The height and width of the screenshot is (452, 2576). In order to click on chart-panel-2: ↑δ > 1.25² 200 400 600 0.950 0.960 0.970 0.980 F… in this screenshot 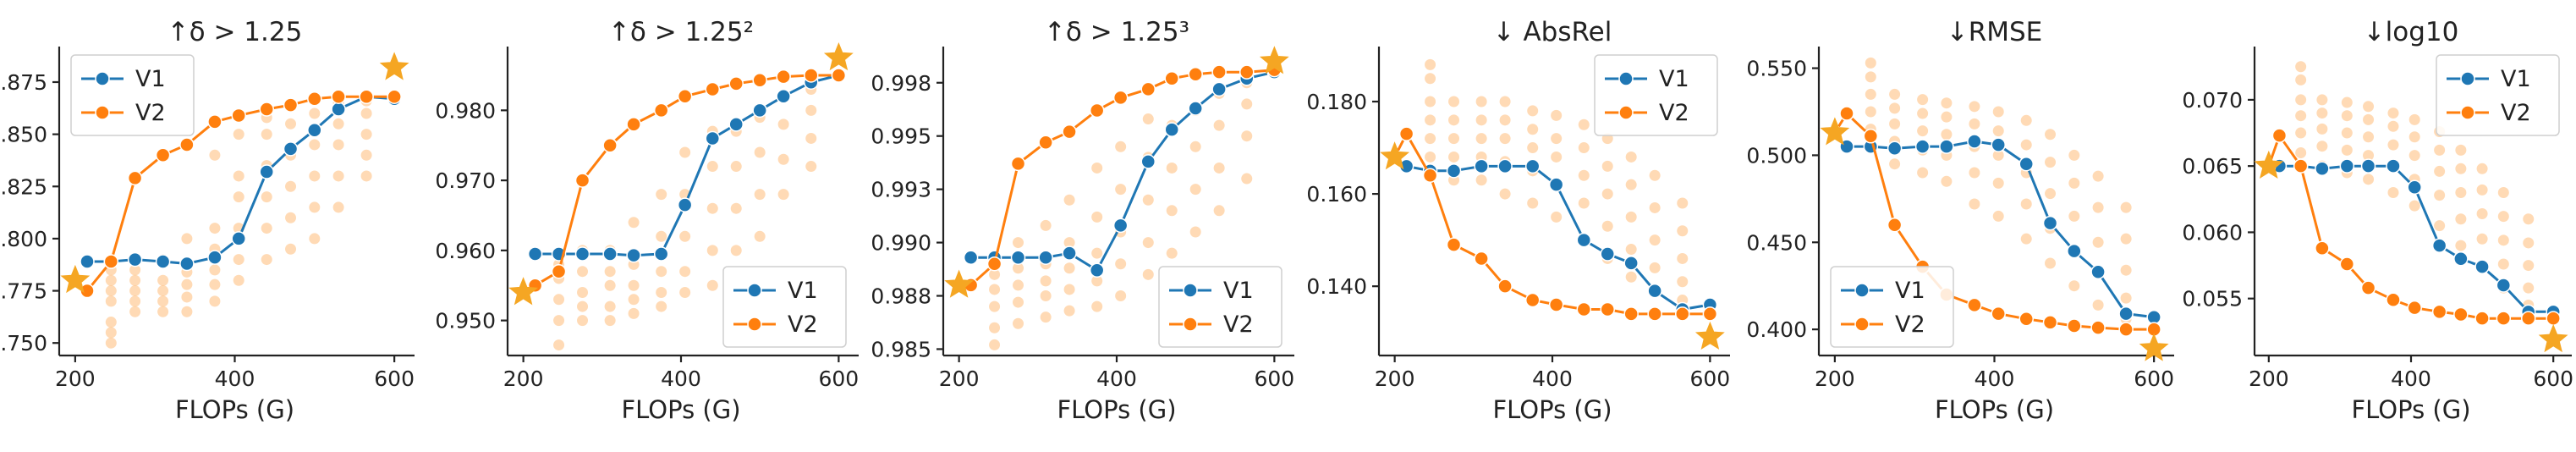, I will do `click(647, 220)`.